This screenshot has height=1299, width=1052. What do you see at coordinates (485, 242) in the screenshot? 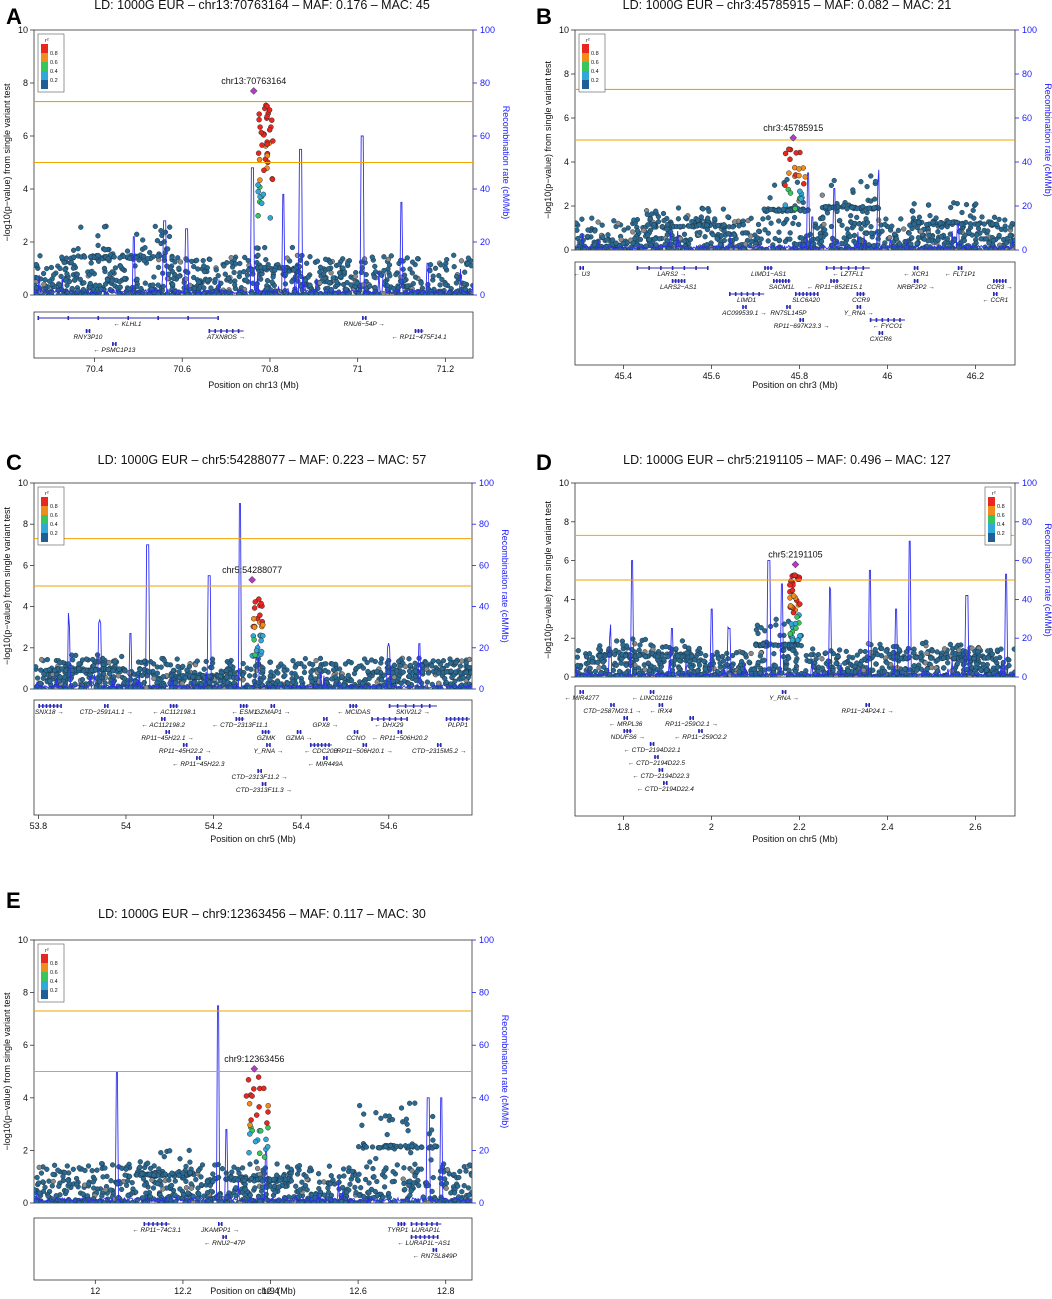
I see `r-tick-label: 20` at bounding box center [485, 242].